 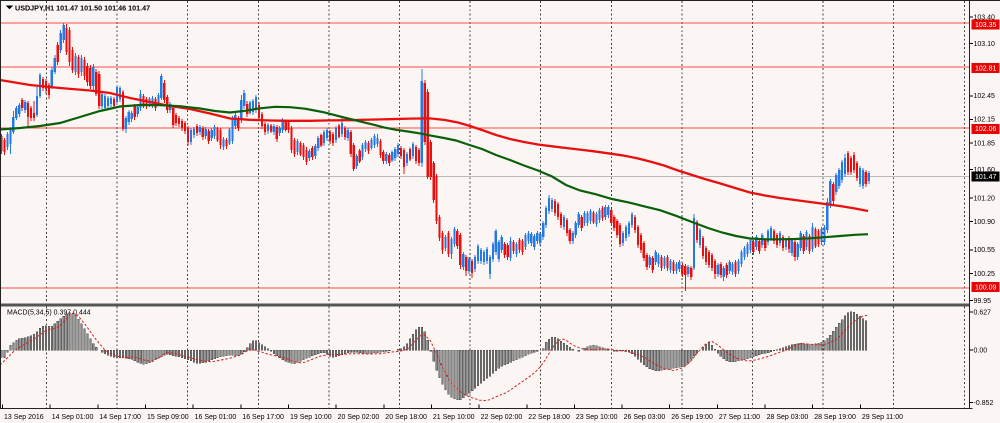 What do you see at coordinates (985, 17) in the screenshot?
I see `svg-text: 103.40` at bounding box center [985, 17].